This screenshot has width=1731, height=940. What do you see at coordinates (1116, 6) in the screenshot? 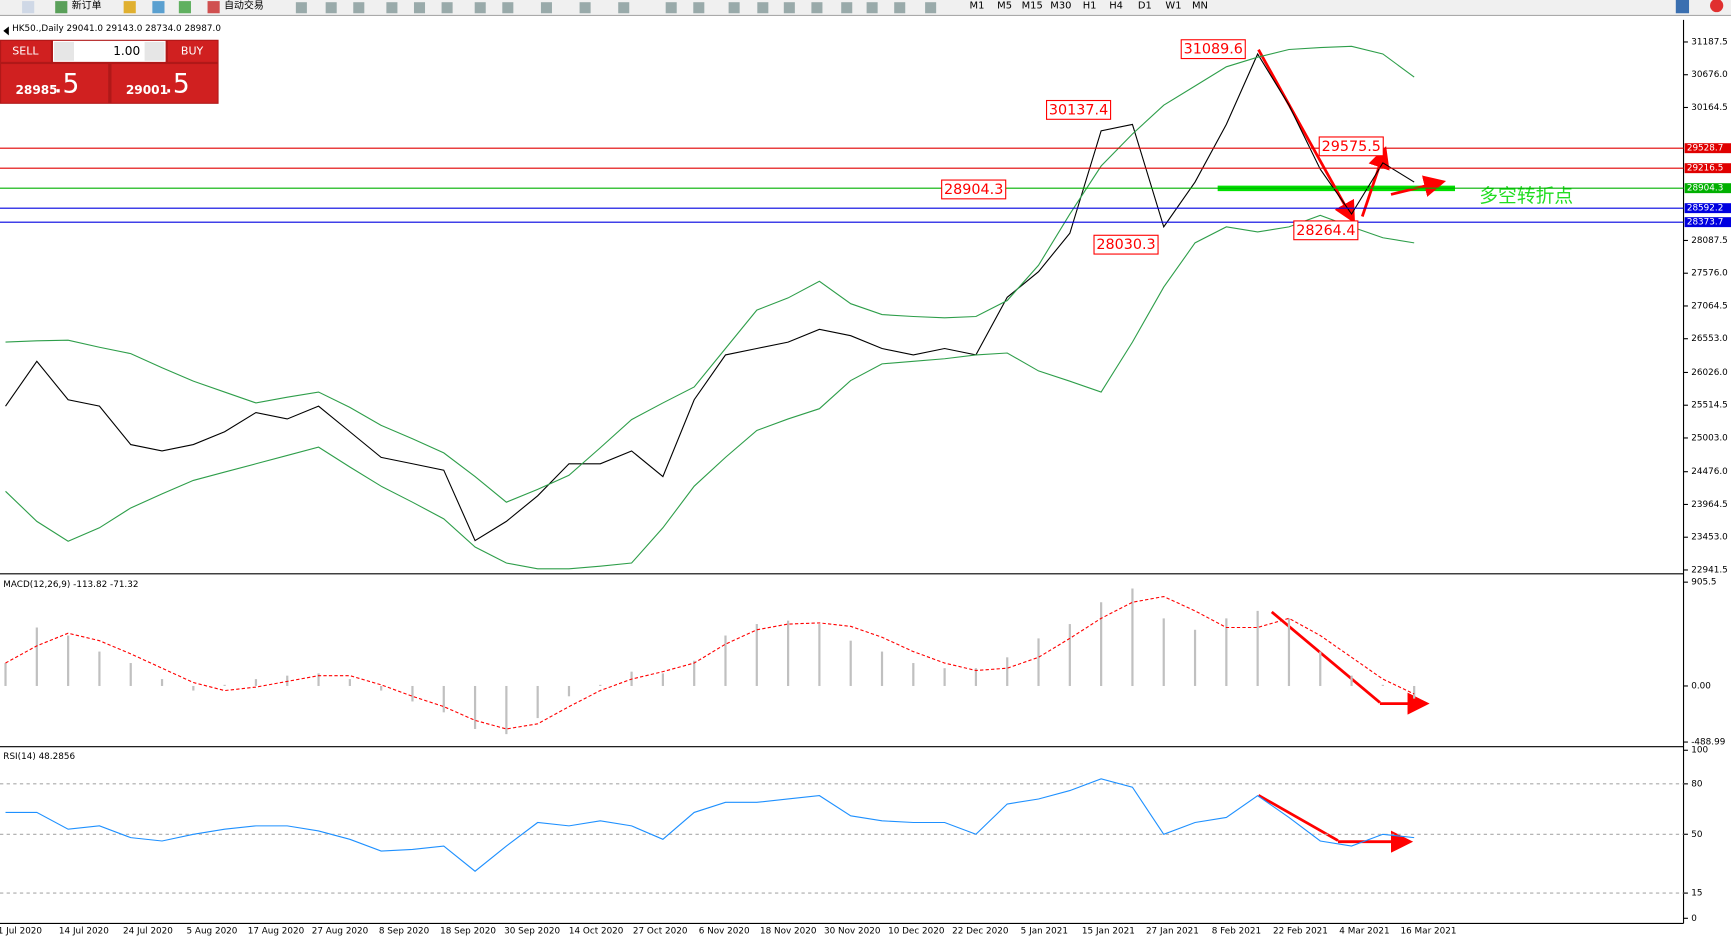
I see `timeframe-button: H4` at bounding box center [1116, 6].